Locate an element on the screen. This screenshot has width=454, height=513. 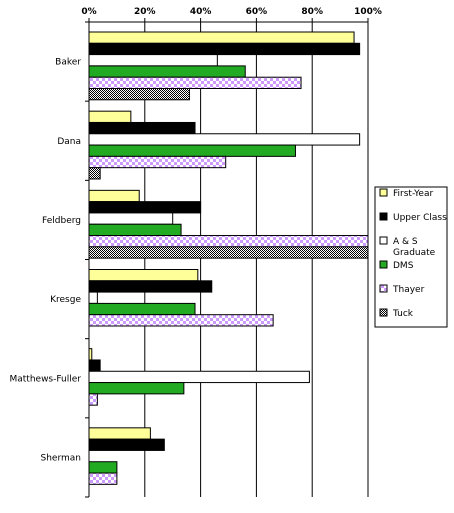
category-label: Sherman is located at coordinates (61, 458).